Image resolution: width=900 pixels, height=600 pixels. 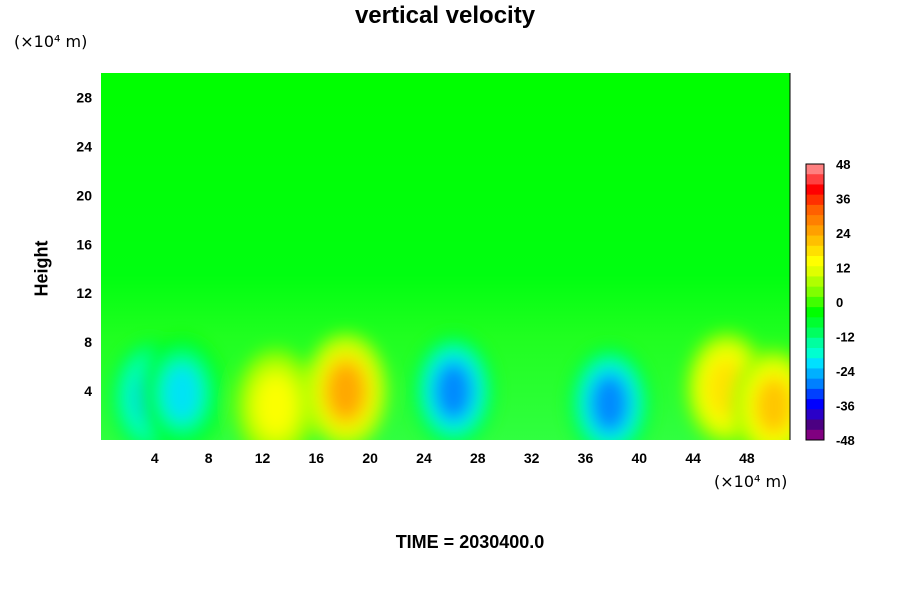 What do you see at coordinates (263, 458) in the screenshot?
I see `x-tick-label: 12` at bounding box center [263, 458].